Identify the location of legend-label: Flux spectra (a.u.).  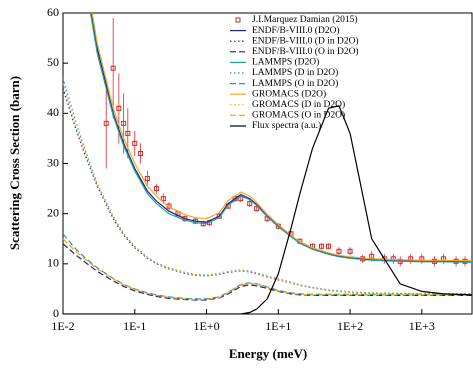
(286, 125).